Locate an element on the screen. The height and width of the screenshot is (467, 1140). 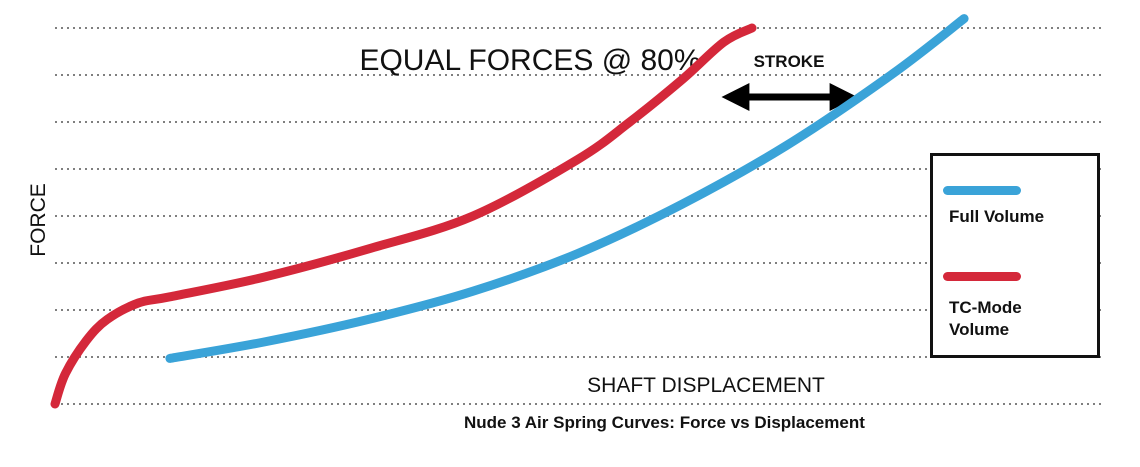
legend-swatch-full-volume is located at coordinates (982, 190).